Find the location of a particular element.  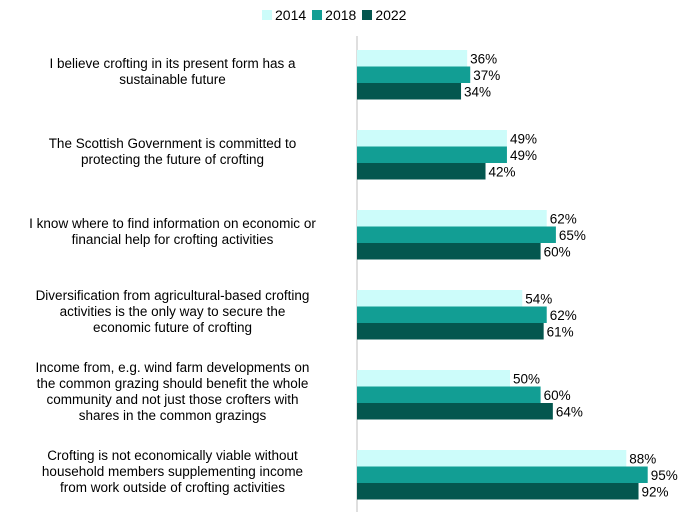

legend-swatch-2022 is located at coordinates (367, 15).